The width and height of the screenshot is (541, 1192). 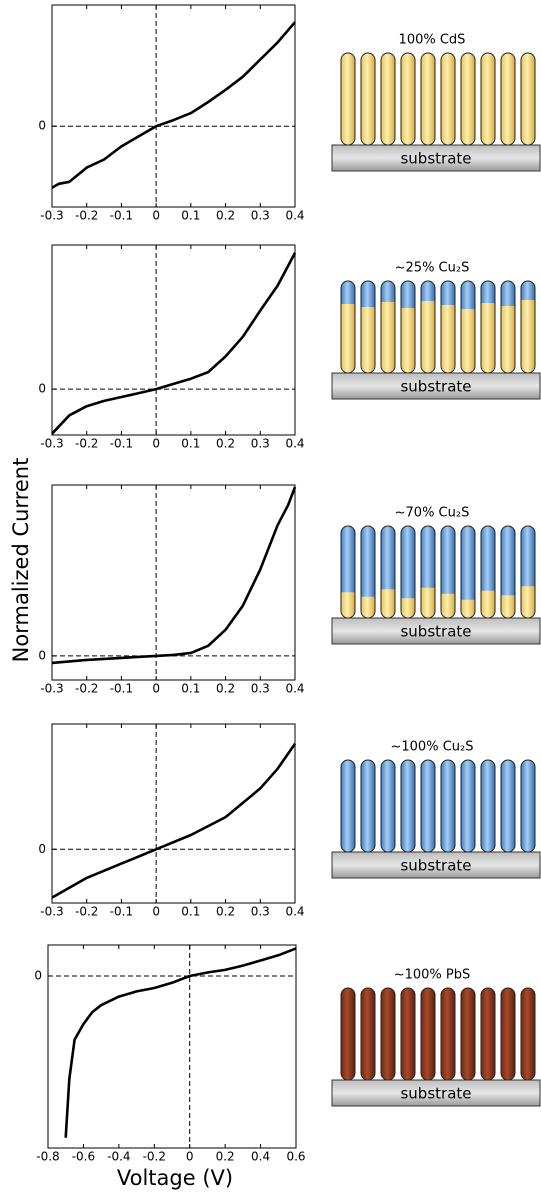 I want to click on material-label: ~70% Cu₂S, so click(x=432, y=513).